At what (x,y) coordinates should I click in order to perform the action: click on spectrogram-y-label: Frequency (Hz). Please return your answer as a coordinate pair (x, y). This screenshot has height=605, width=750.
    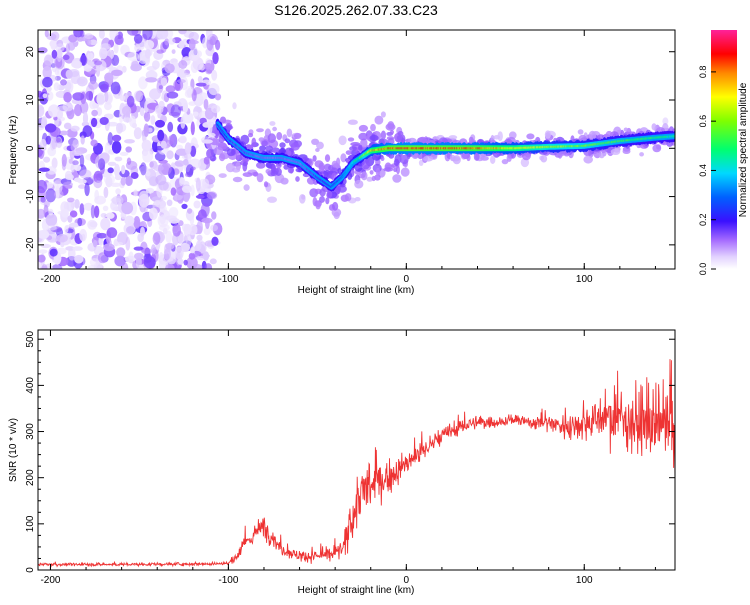
    Looking at the image, I should click on (13, 150).